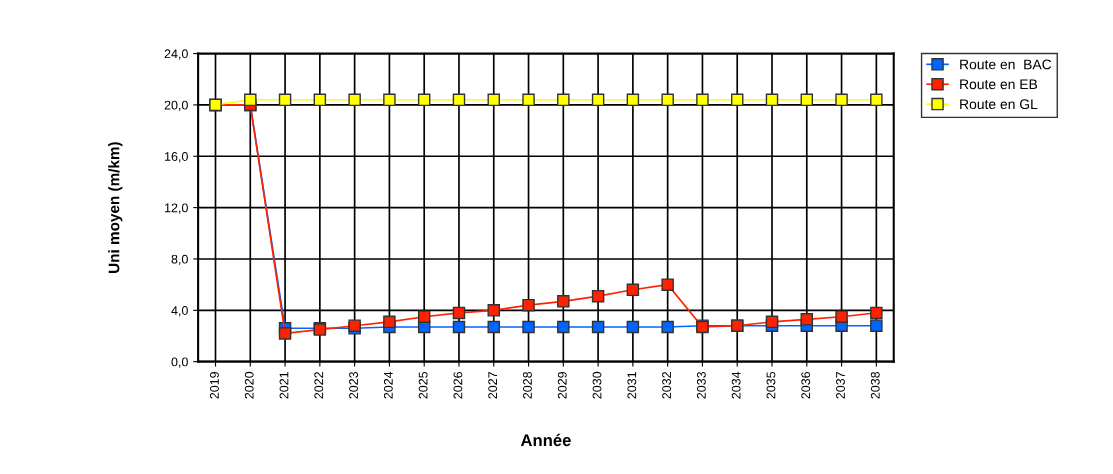 Image resolution: width=1113 pixels, height=474 pixels. I want to click on x-tick-label: 2021, so click(284, 385).